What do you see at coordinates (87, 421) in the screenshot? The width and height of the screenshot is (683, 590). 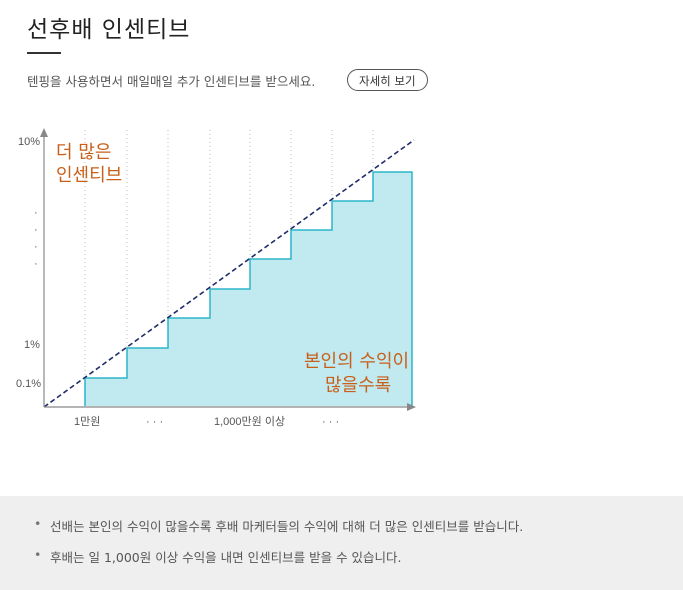 I see `x-tick-label: 1만원` at bounding box center [87, 421].